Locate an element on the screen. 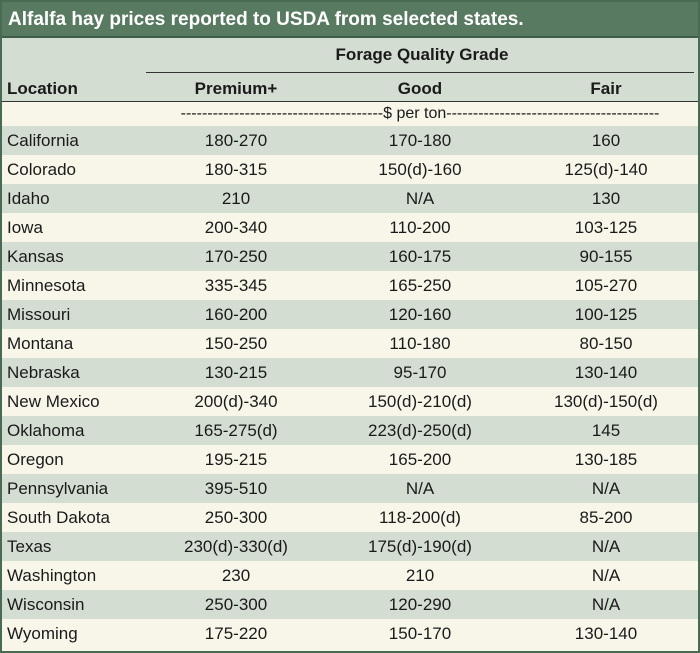 The image size is (700, 653). good-cell: 120-290 is located at coordinates (420, 604).